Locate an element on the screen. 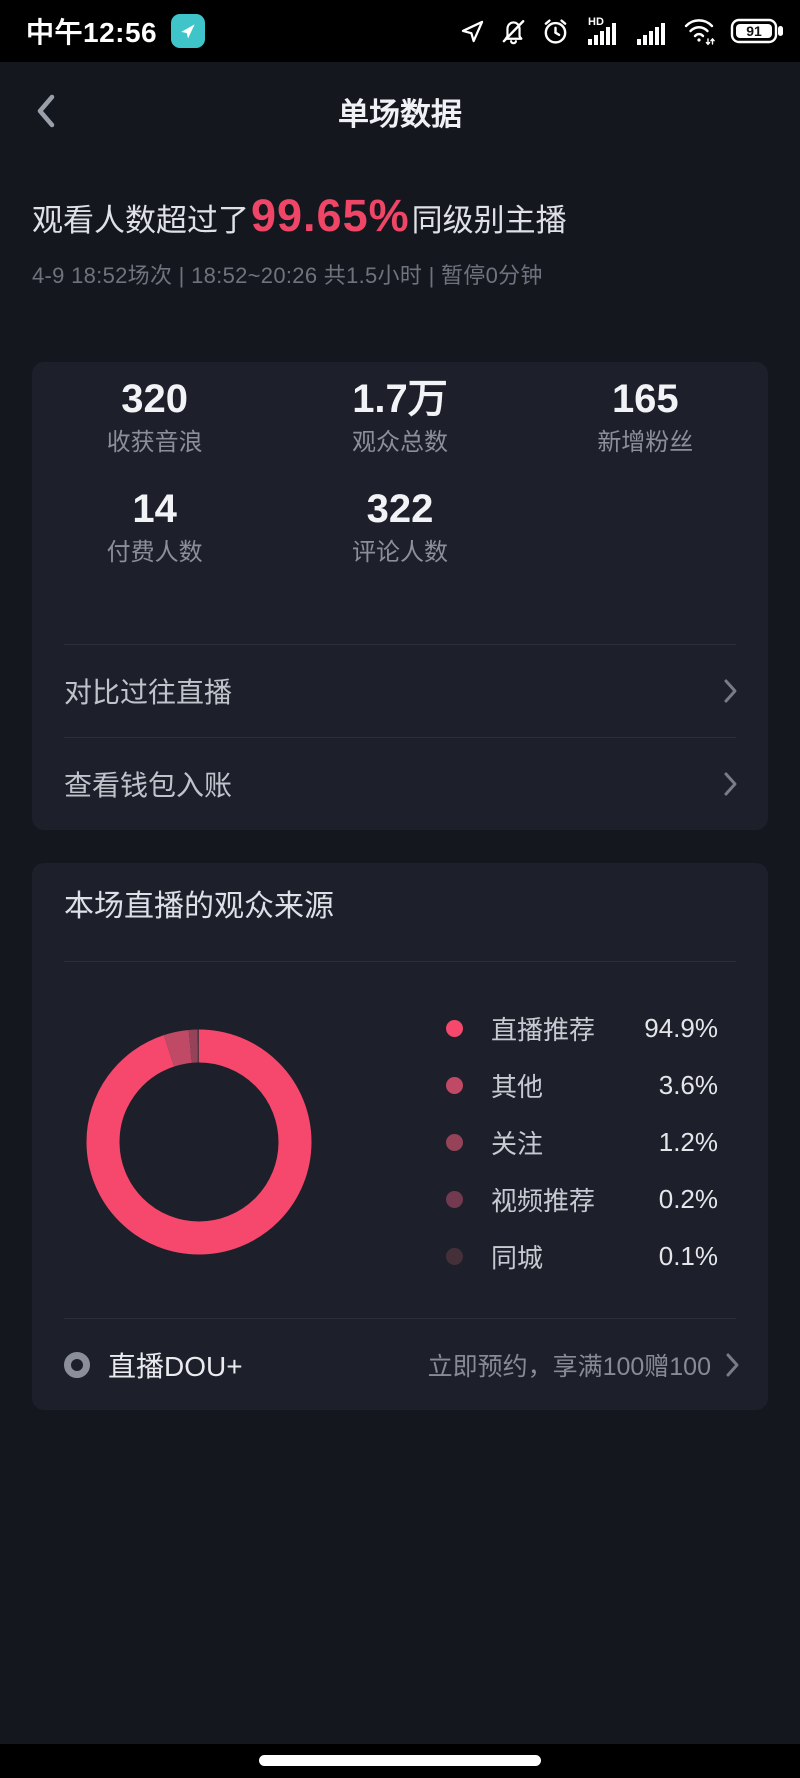 The image size is (800, 1778). page-title: 单场数据 is located at coordinates (400, 114).